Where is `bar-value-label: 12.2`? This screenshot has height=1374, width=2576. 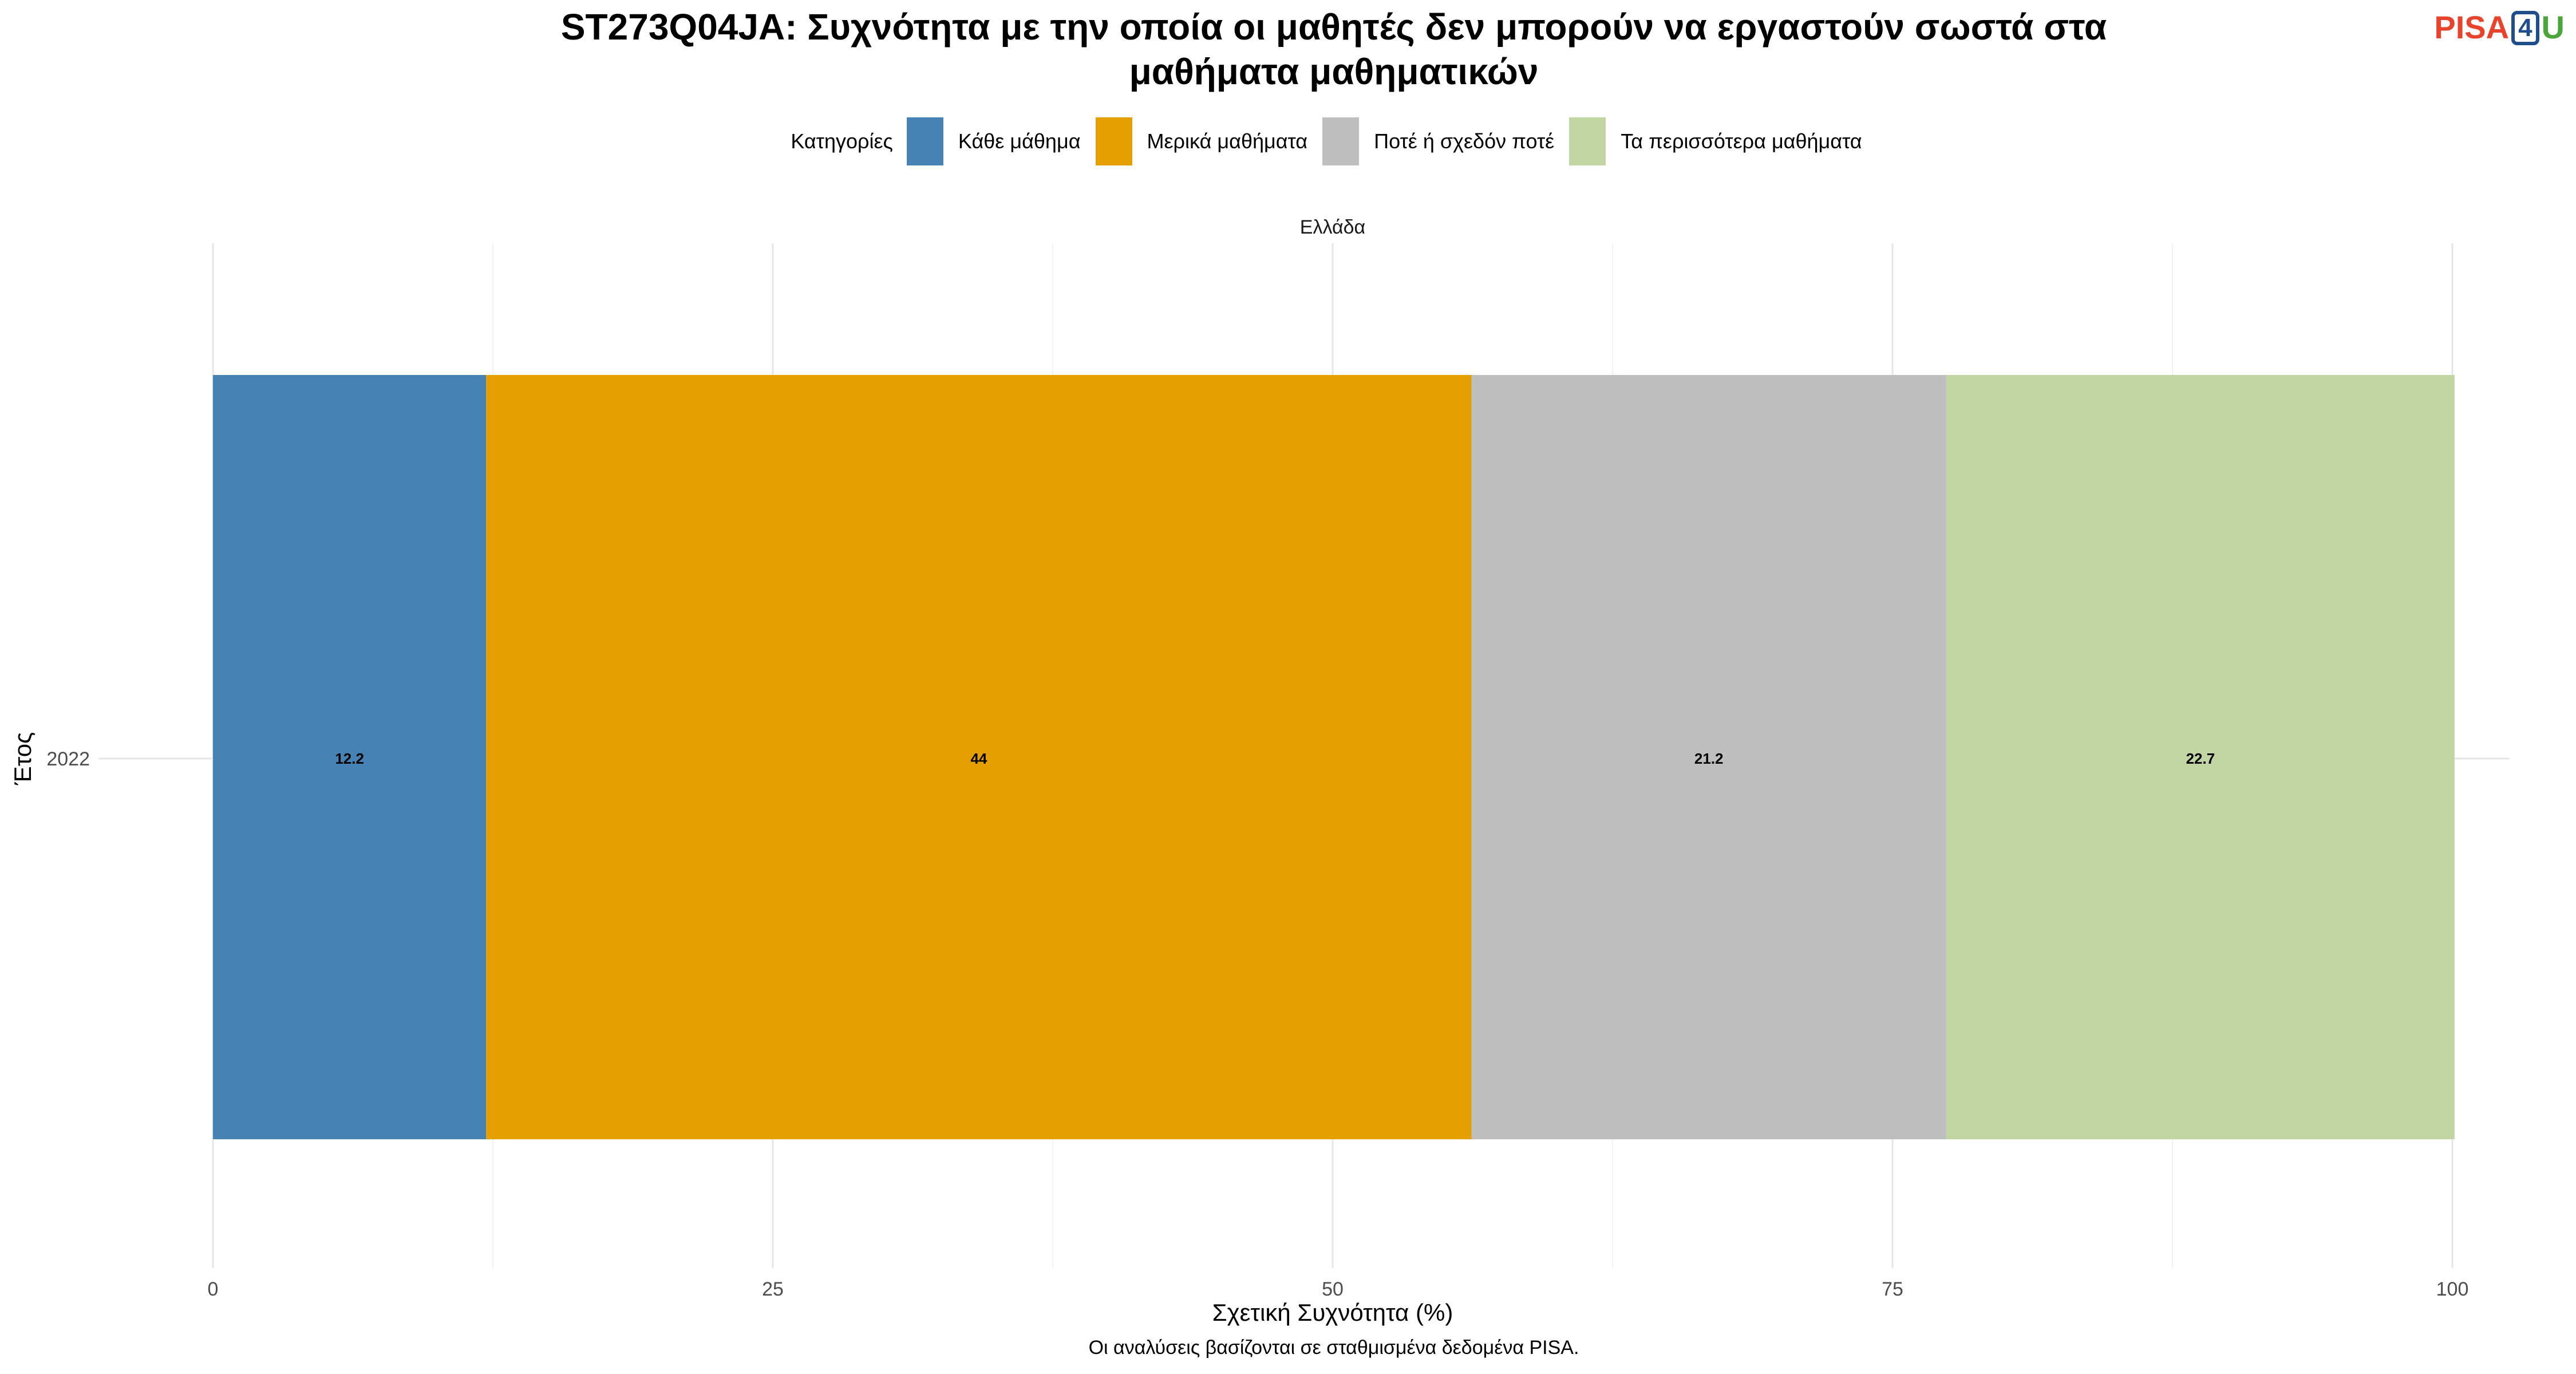
bar-value-label: 12.2 is located at coordinates (349, 758).